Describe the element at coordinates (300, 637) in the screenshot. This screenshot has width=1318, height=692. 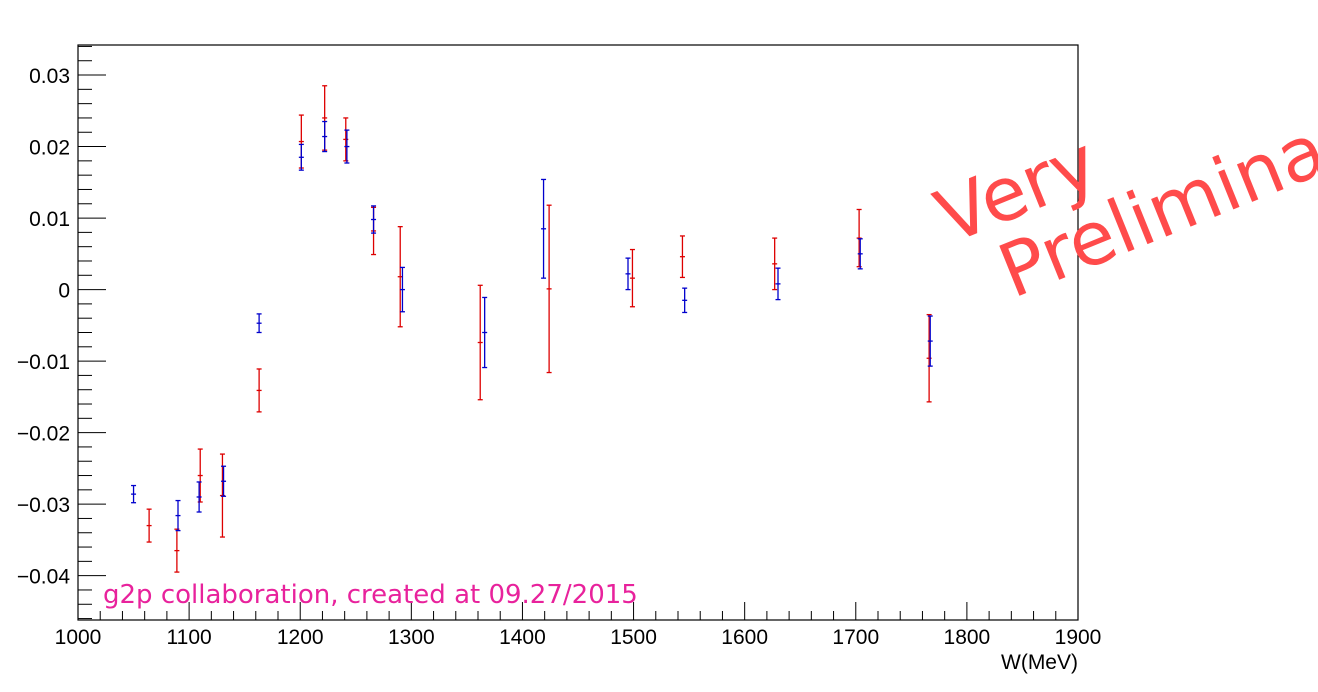
I see `x-tick-label: 1200` at that location.